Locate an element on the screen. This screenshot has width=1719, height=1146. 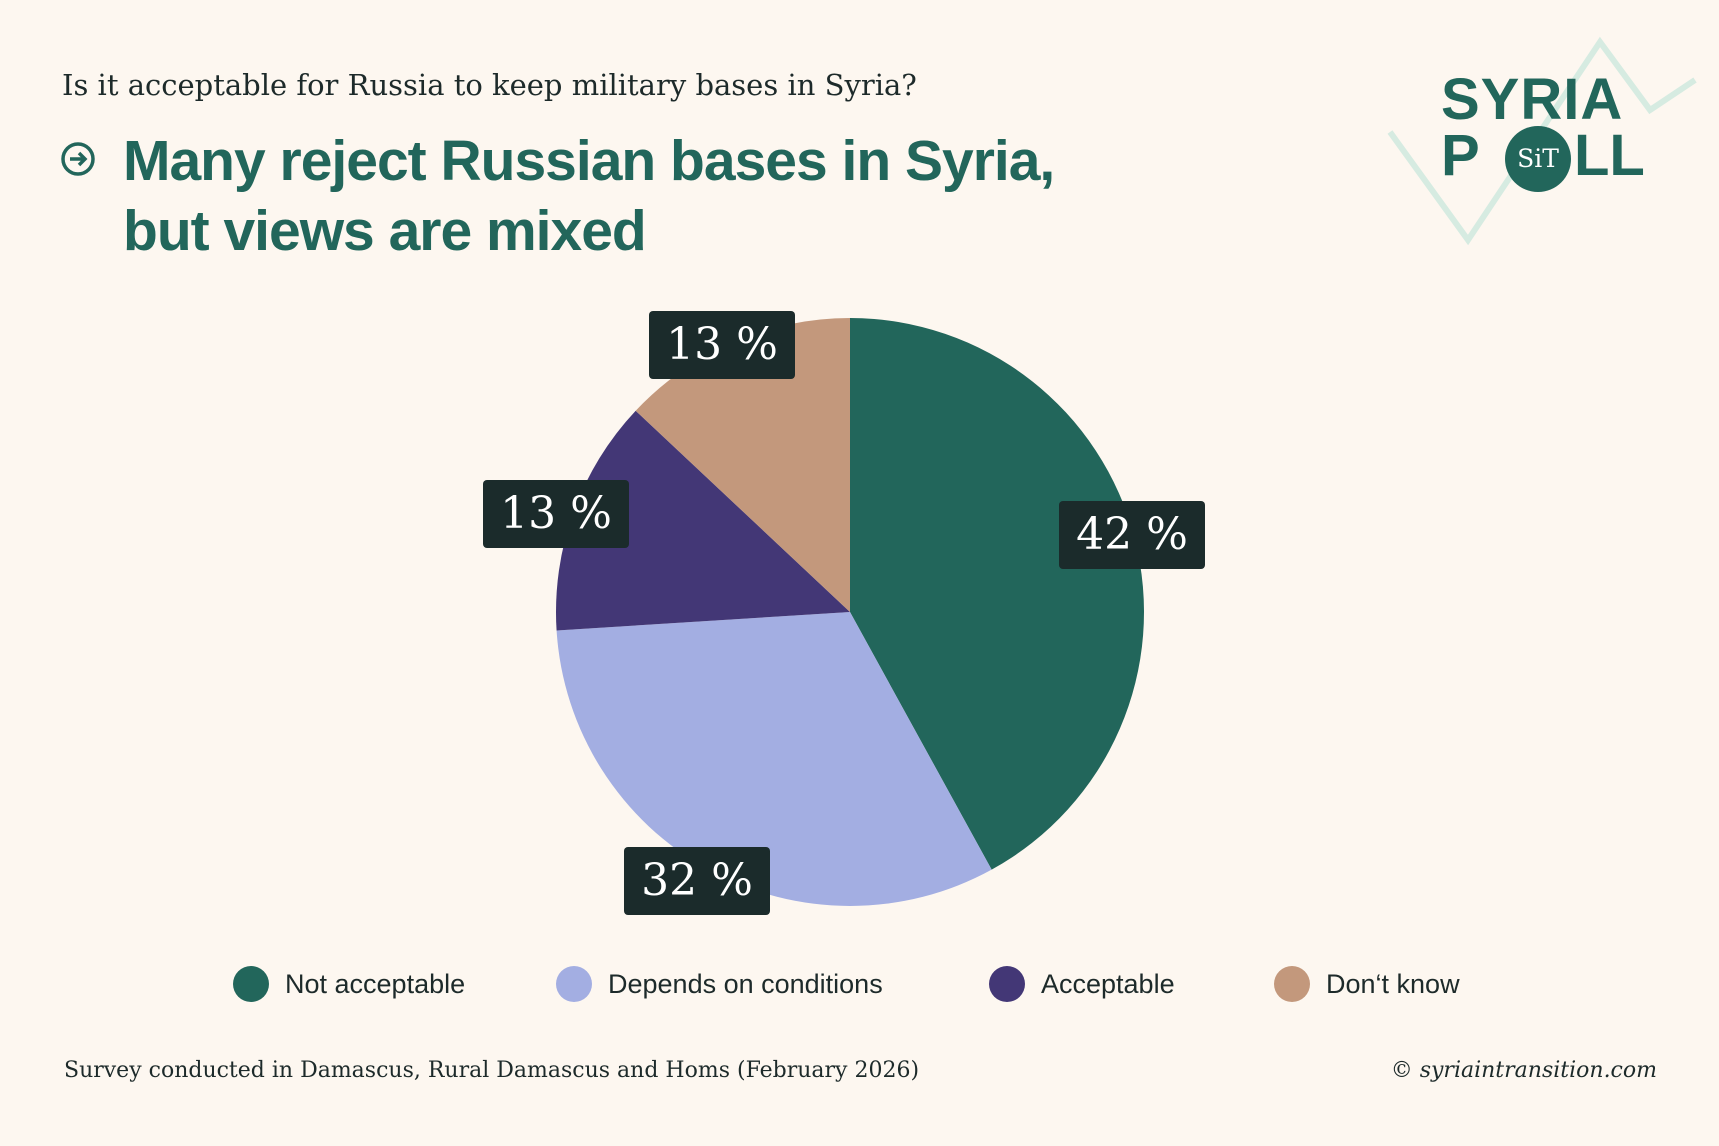
pie-slice-acceptable is located at coordinates (703, 520).